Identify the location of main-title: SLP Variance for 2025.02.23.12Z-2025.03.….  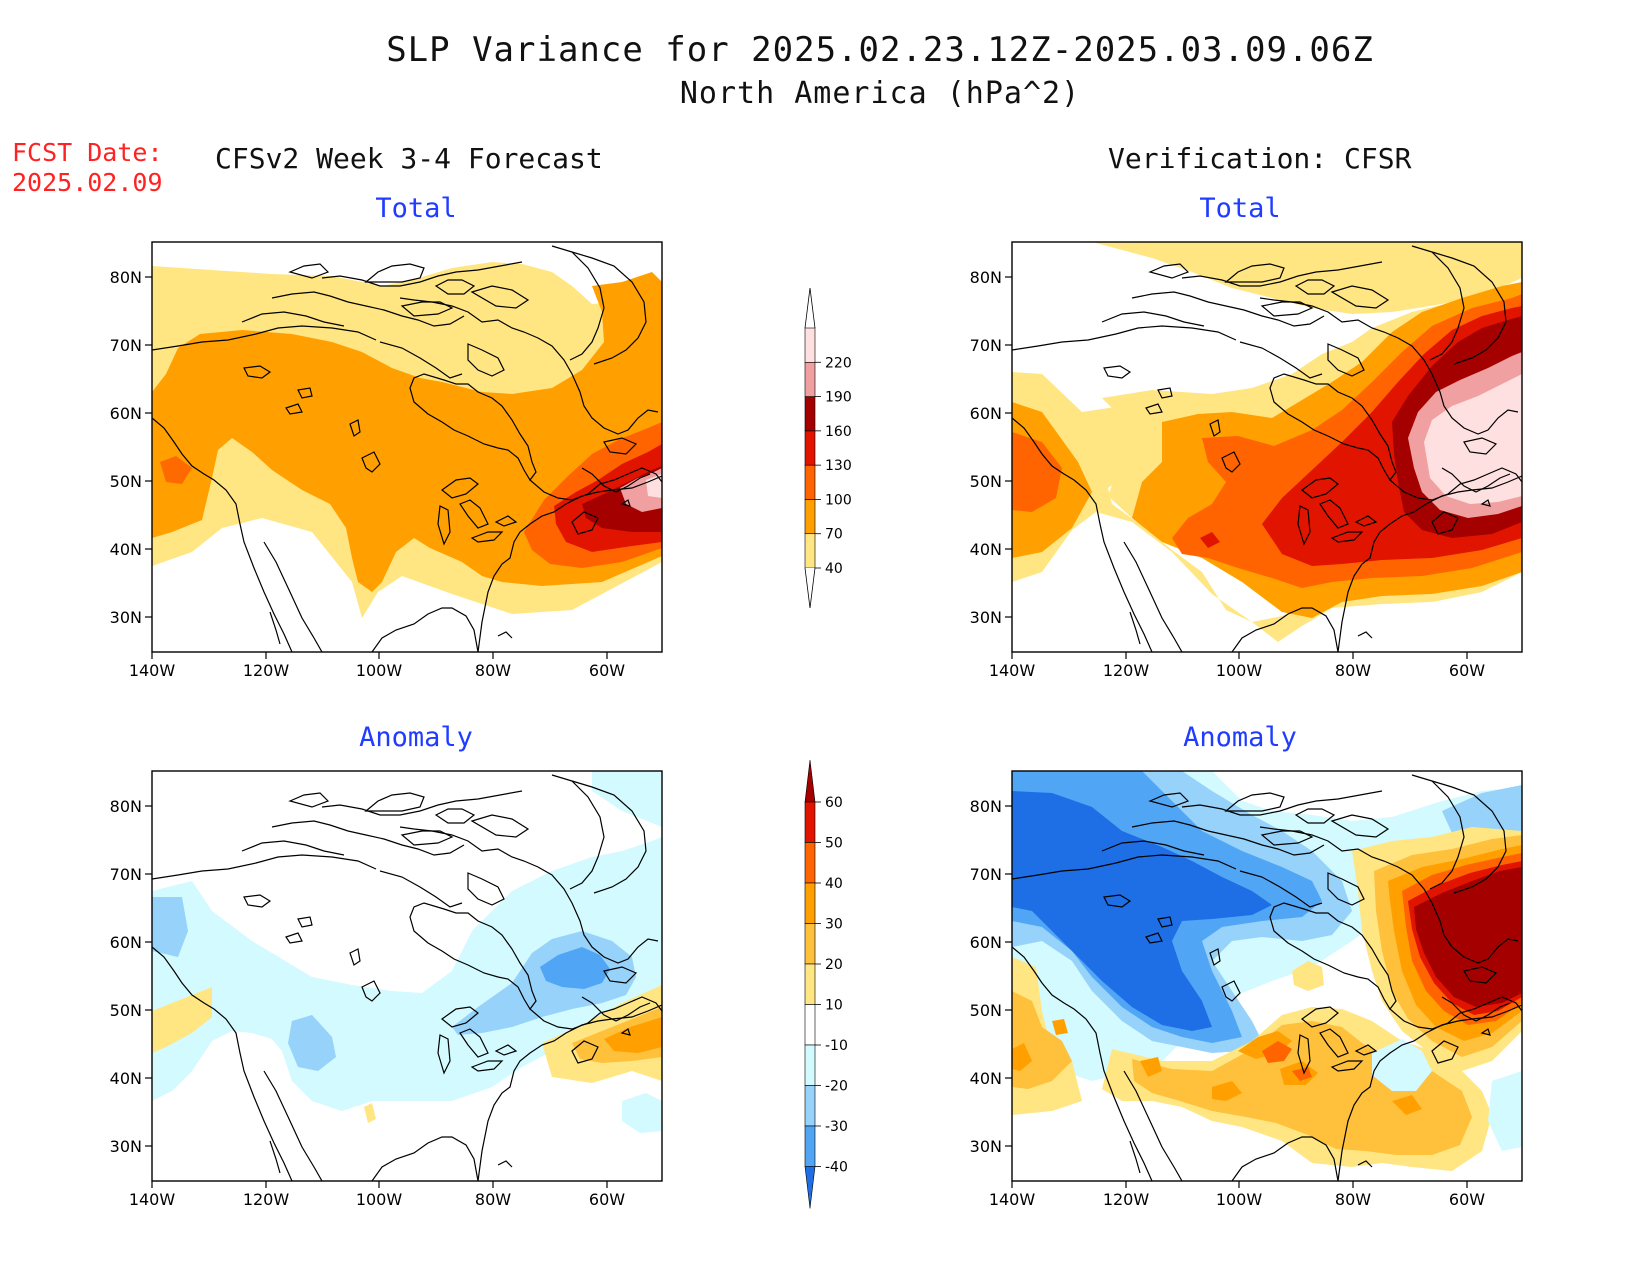
(880, 50).